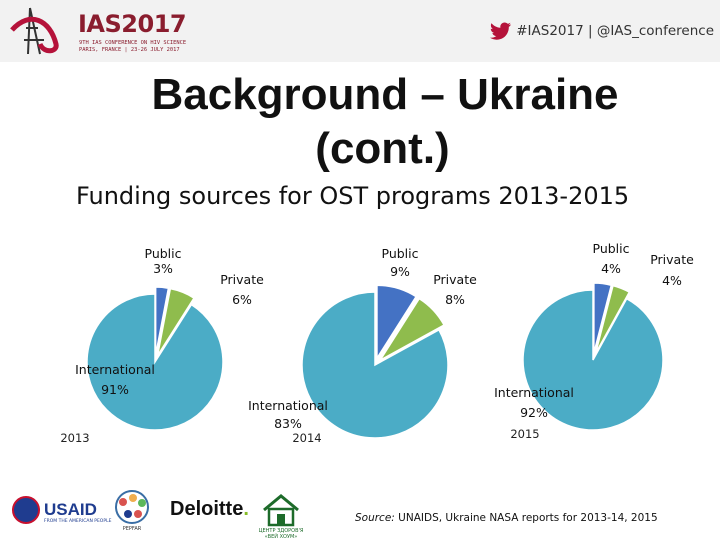  I want to click on pie-2015-slice-private, so click(612, 319).